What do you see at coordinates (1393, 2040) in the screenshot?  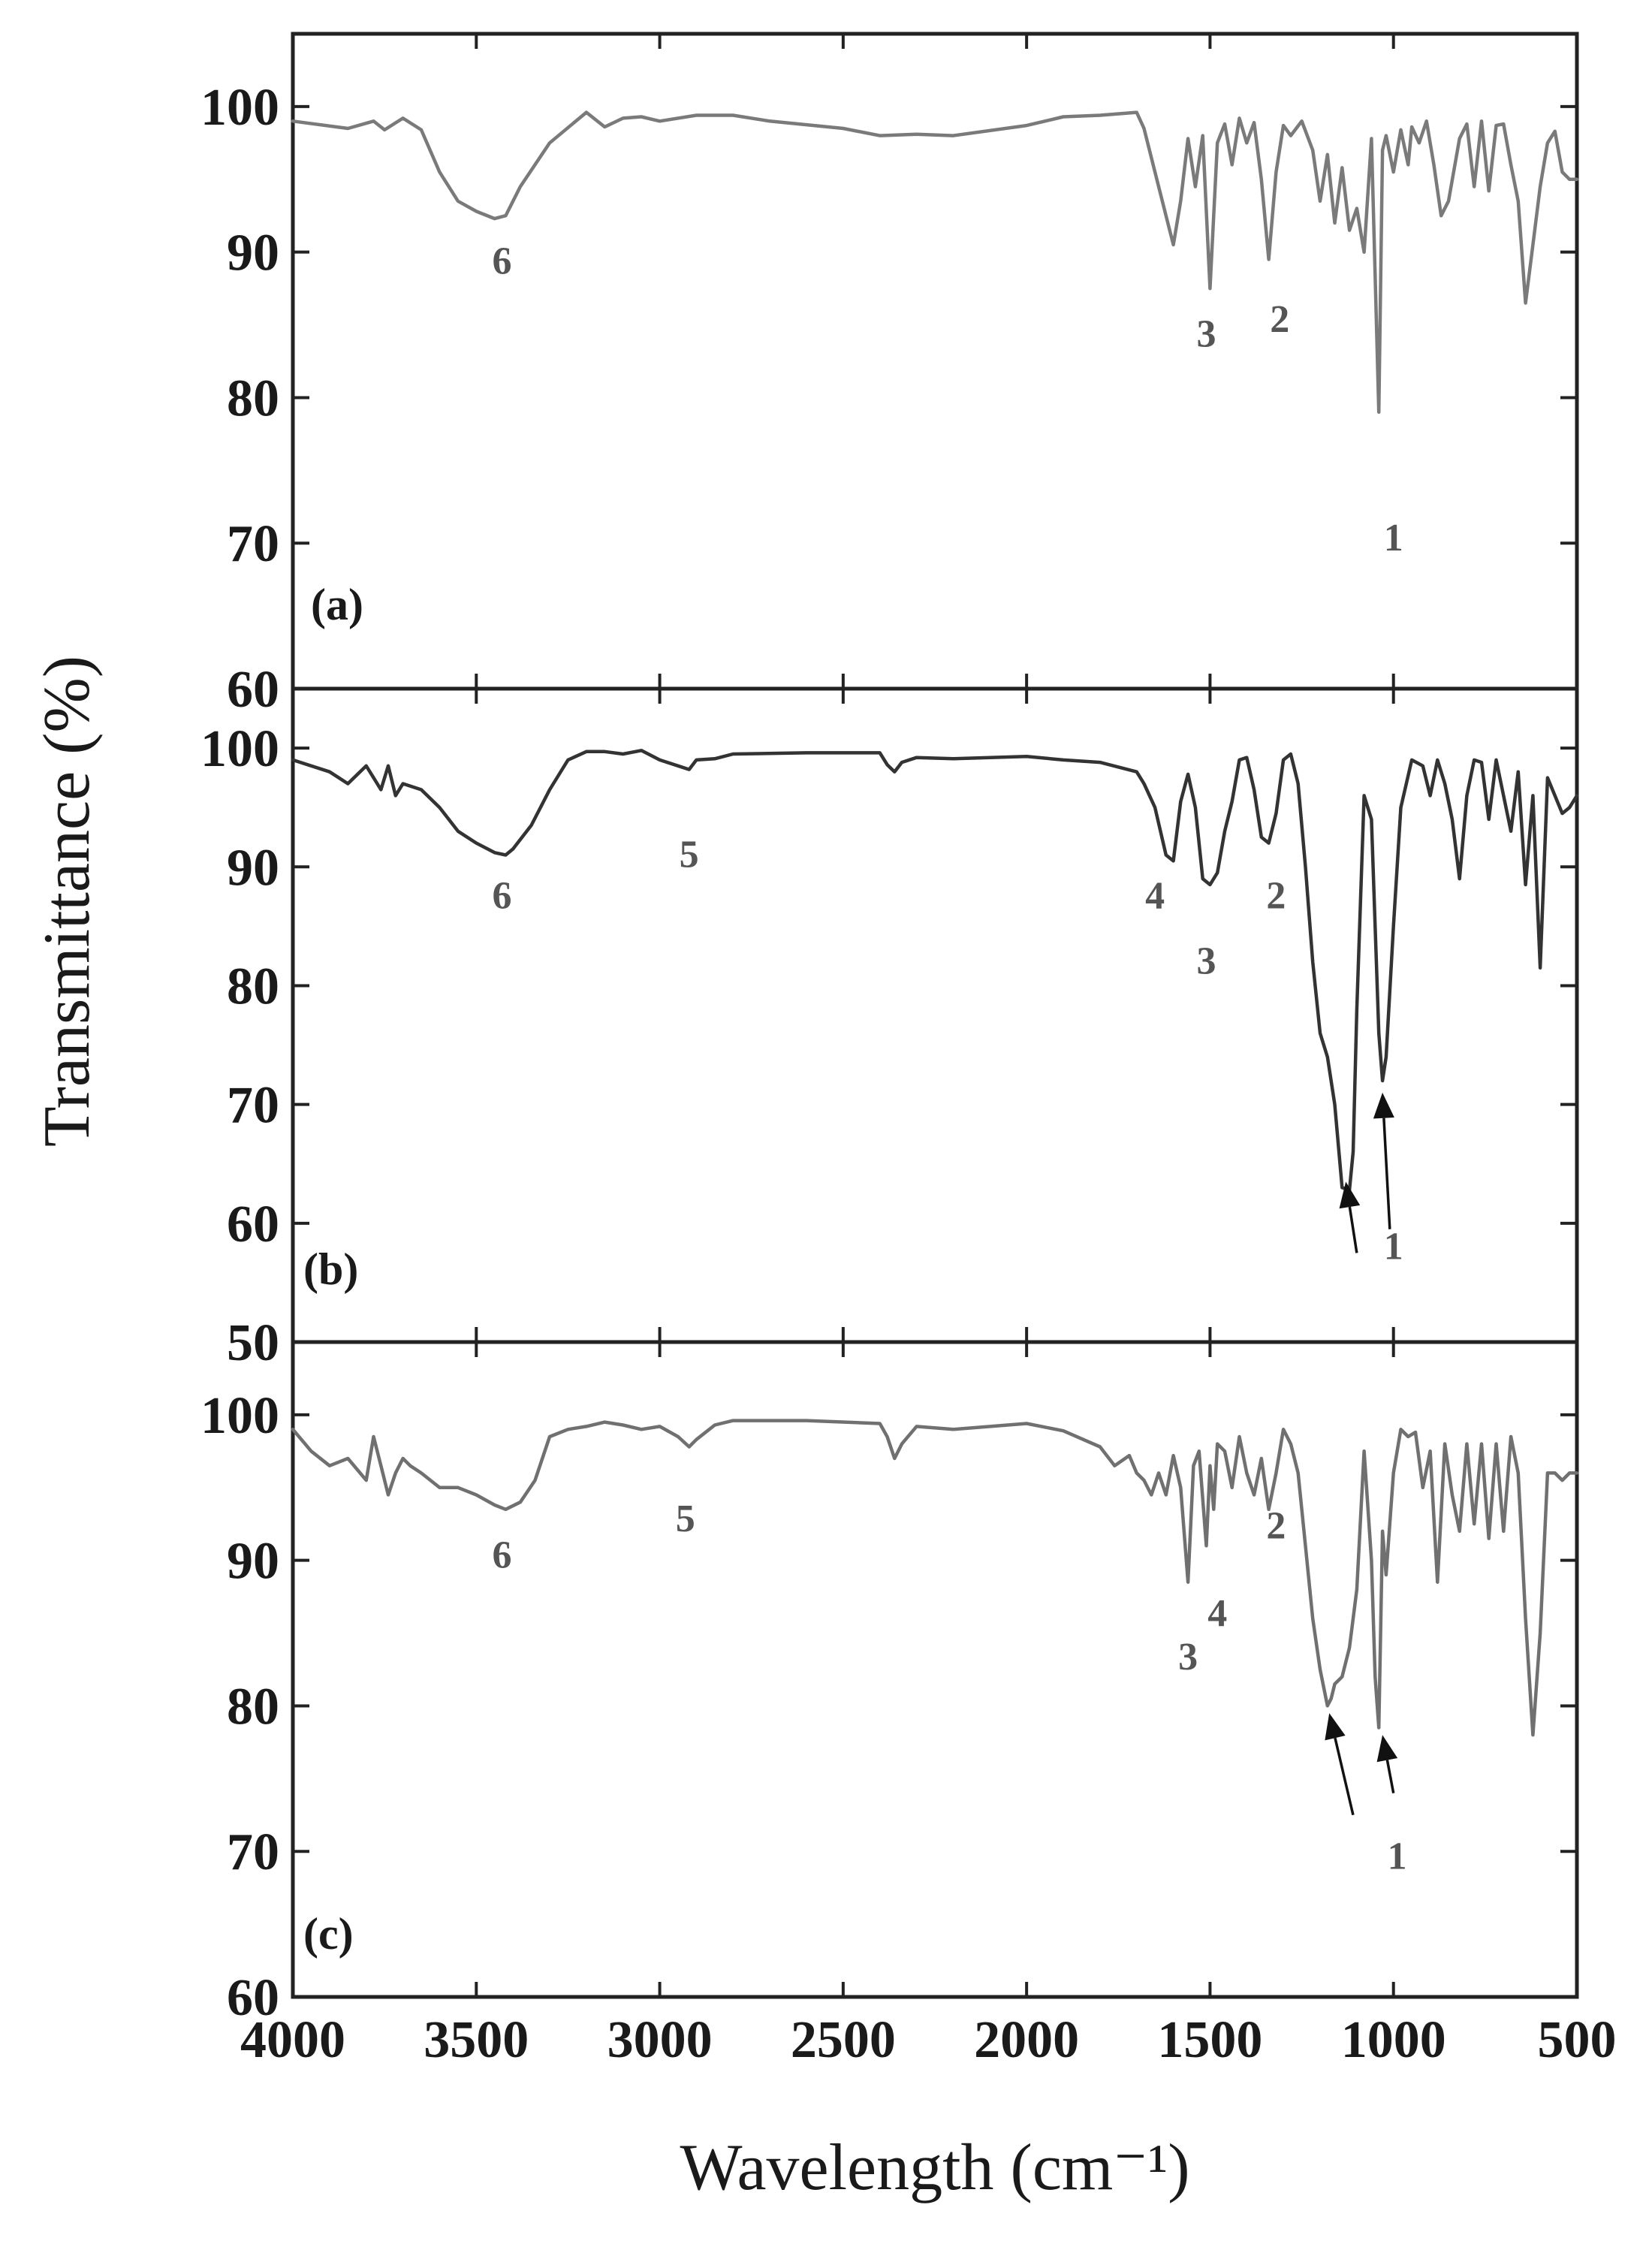 I see `xtick-label-1000: 1000` at bounding box center [1393, 2040].